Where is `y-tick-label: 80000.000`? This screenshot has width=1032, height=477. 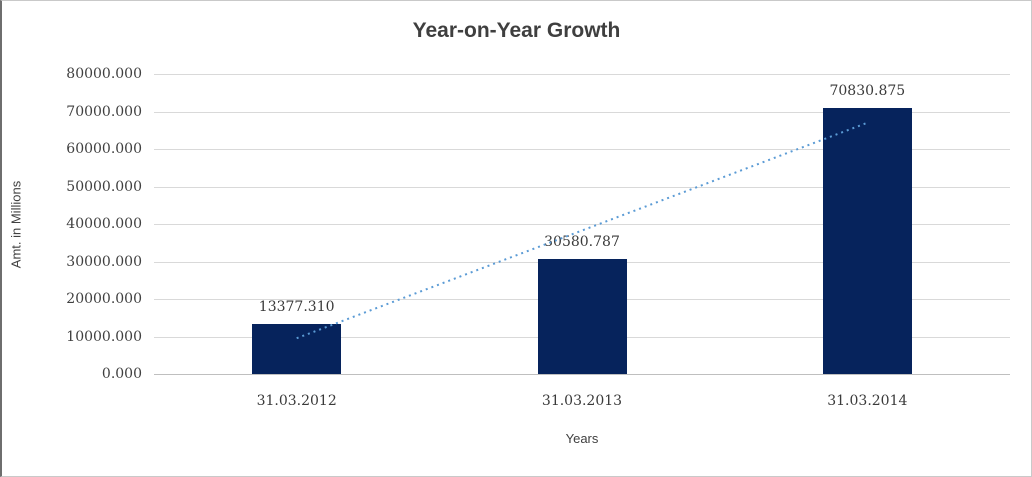
y-tick-label: 80000.000 is located at coordinates (104, 74).